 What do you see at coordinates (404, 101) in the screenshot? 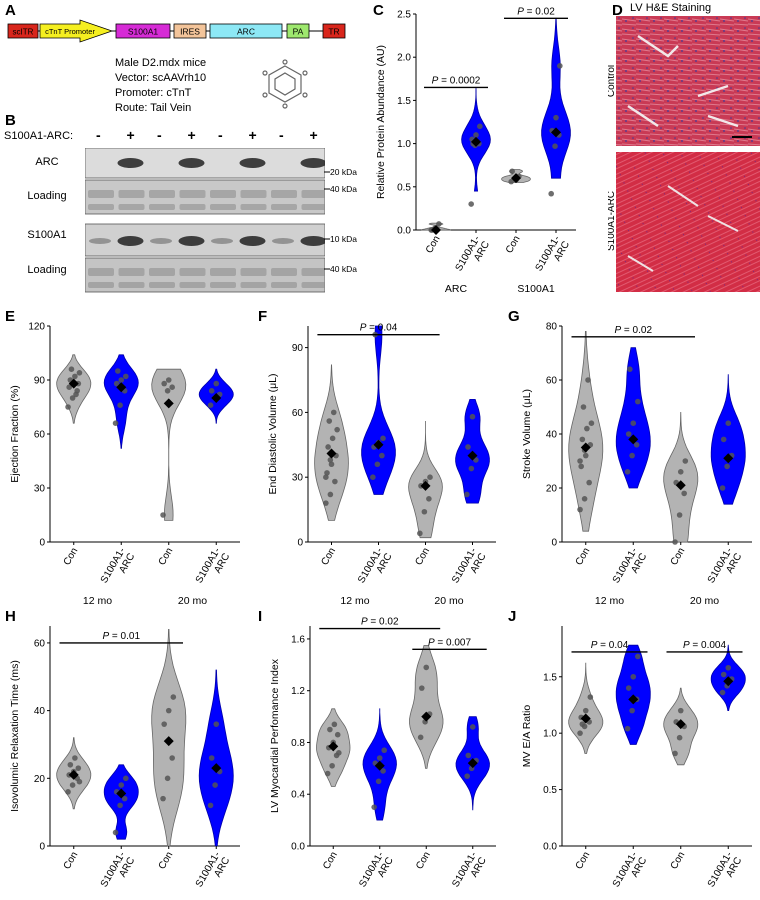
I see `y-tick-label: 1.5` at bounding box center [404, 101].